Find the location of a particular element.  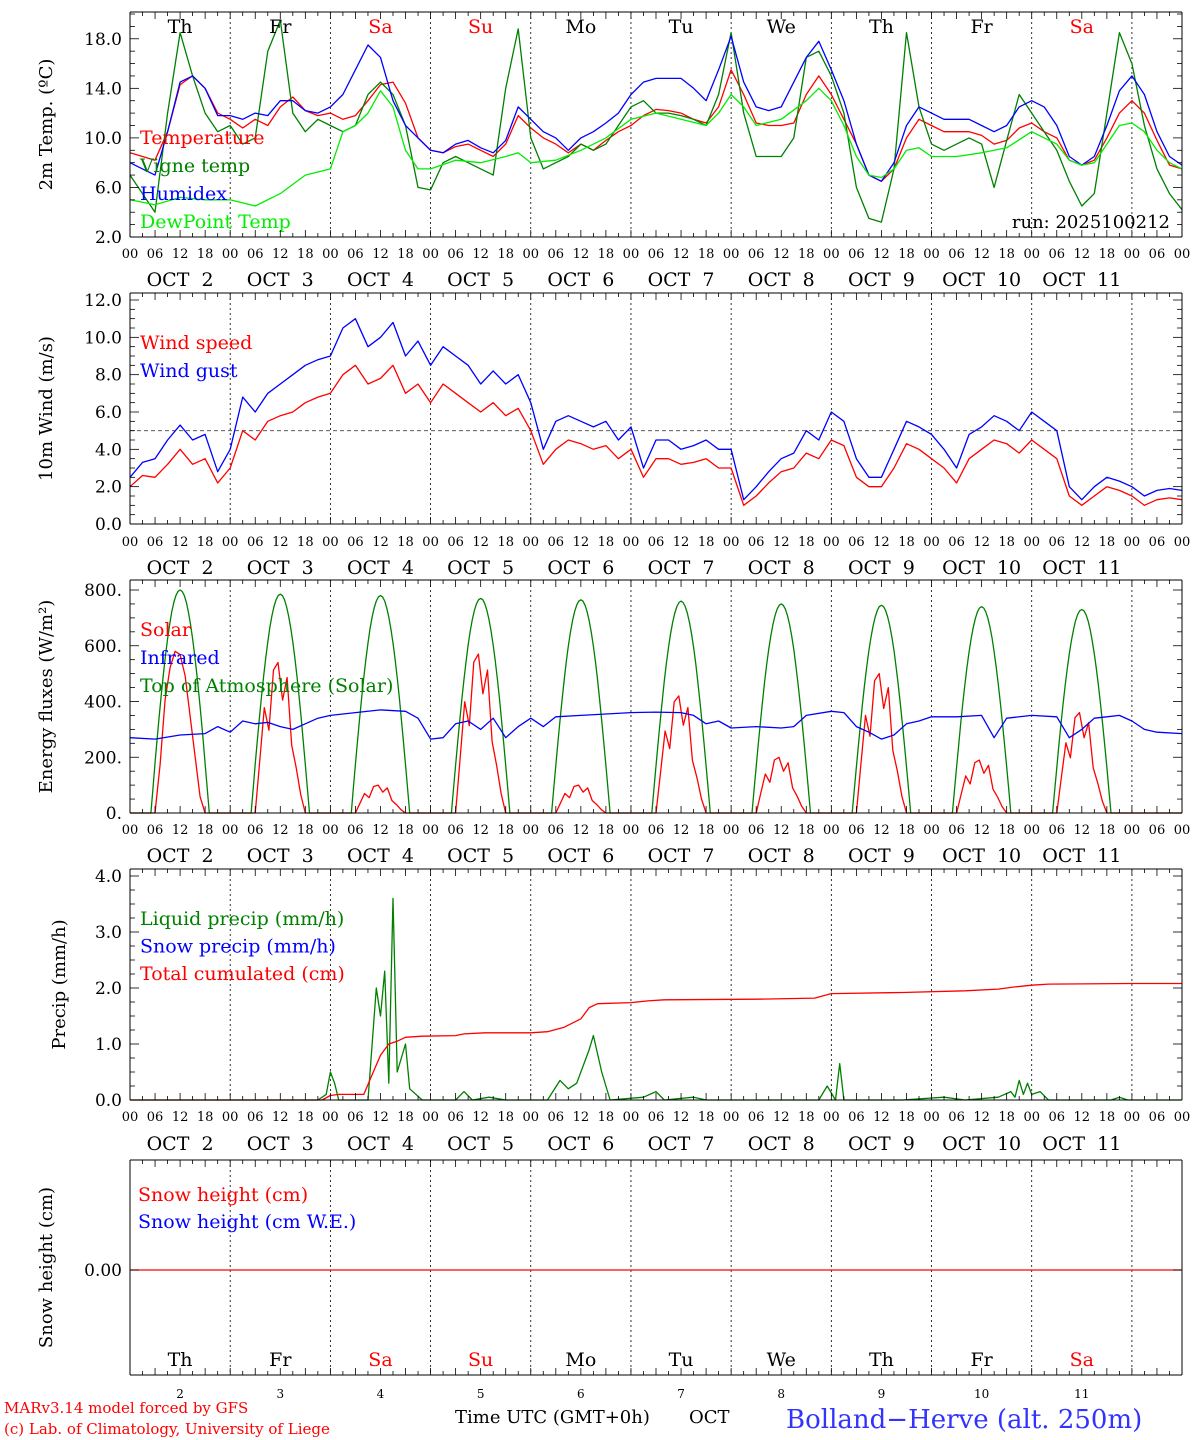

day-number-label: 7 is located at coordinates (681, 1394).